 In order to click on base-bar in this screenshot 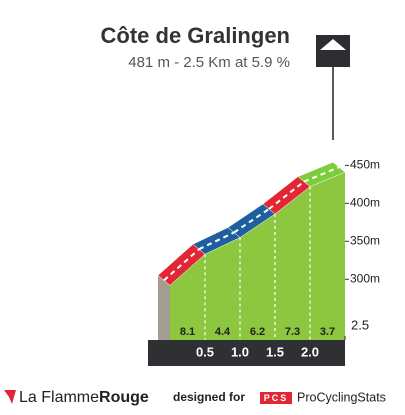, I will do `click(246, 353)`.